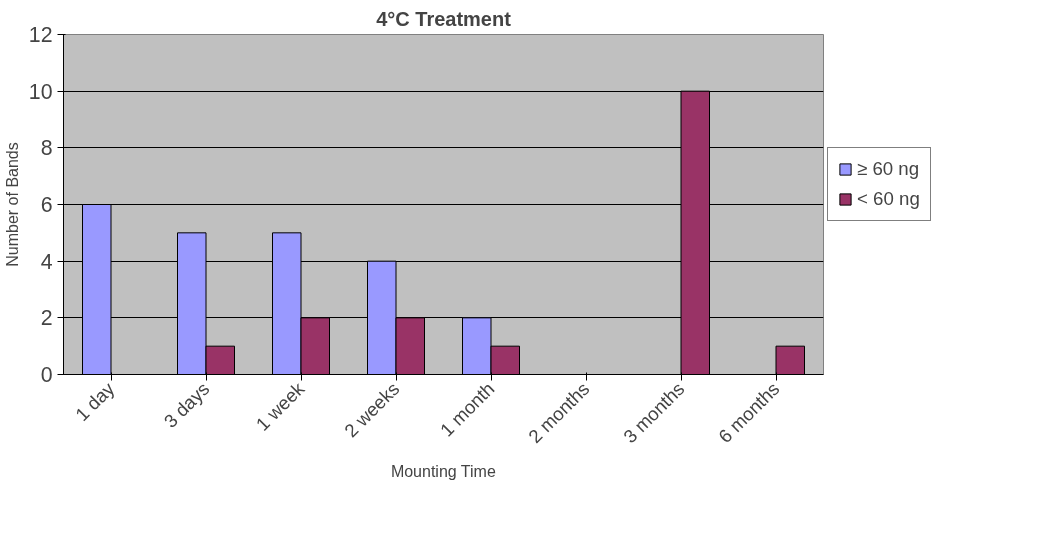 Image resolution: width=1046 pixels, height=558 pixels. Describe the element at coordinates (186, 405) in the screenshot. I see `x-tick-label: 3 days` at that location.